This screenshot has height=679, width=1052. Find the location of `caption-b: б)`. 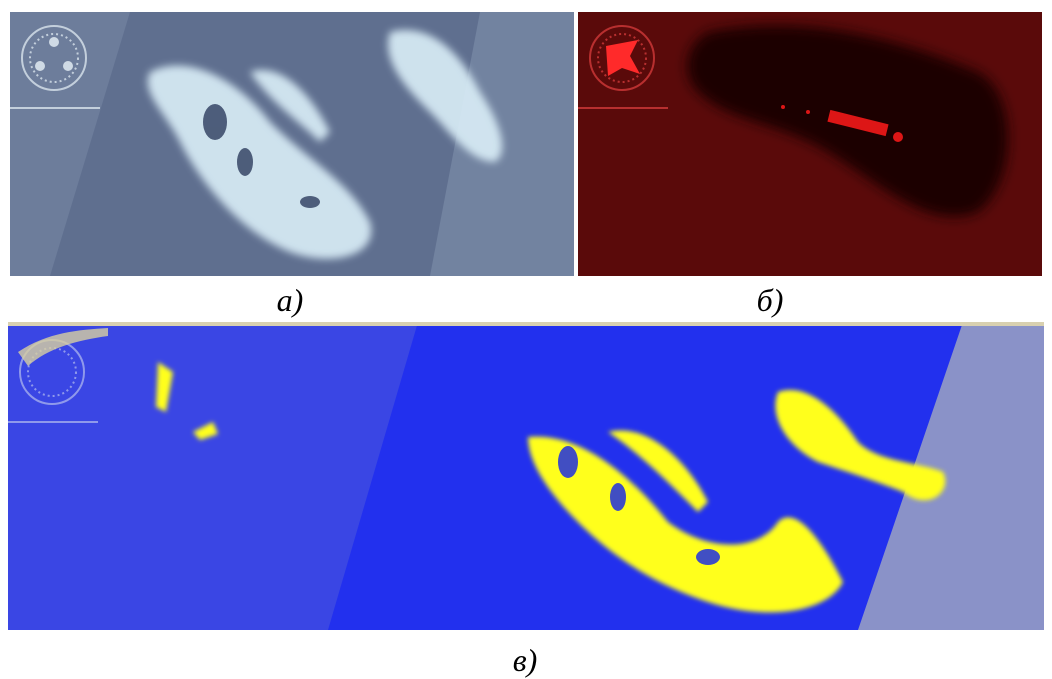

caption-b: б) is located at coordinates (770, 300).